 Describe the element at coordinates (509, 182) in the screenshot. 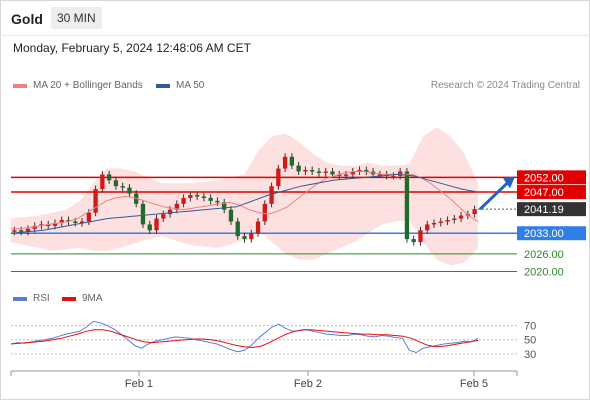

I see `forecast-arrow-head` at that location.